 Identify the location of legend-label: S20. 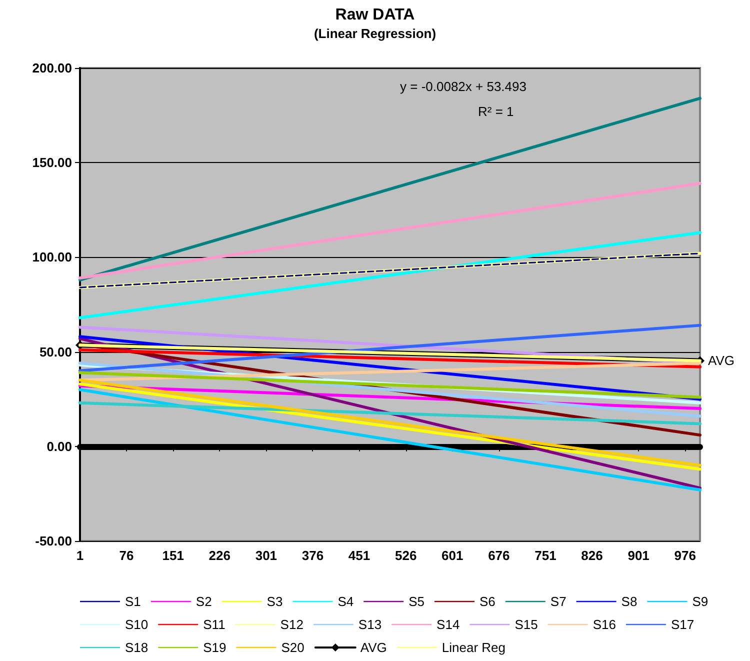
(292, 647).